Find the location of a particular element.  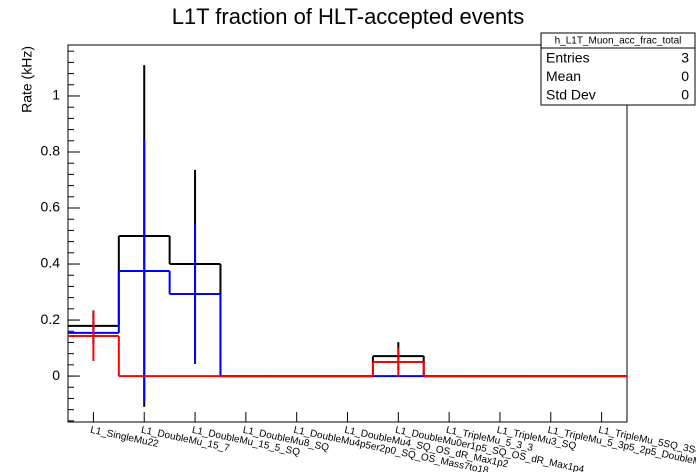

stats-label: Std Dev is located at coordinates (571, 95).